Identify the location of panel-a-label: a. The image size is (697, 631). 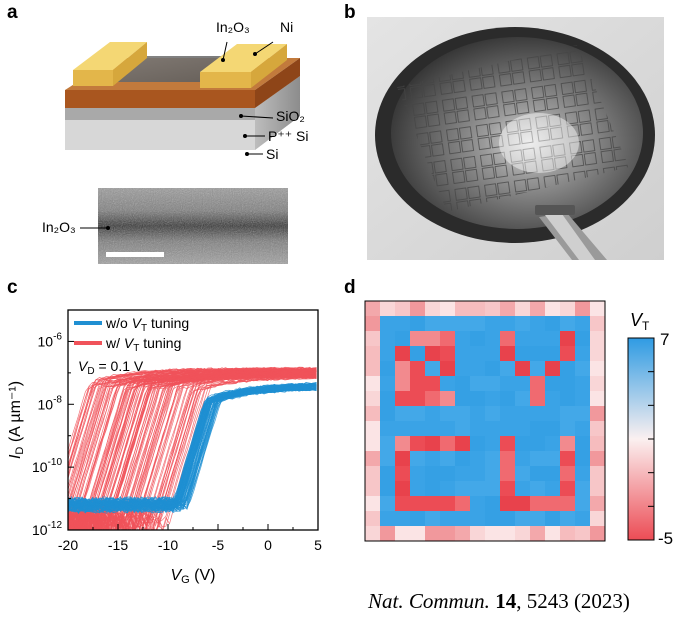
(12, 12).